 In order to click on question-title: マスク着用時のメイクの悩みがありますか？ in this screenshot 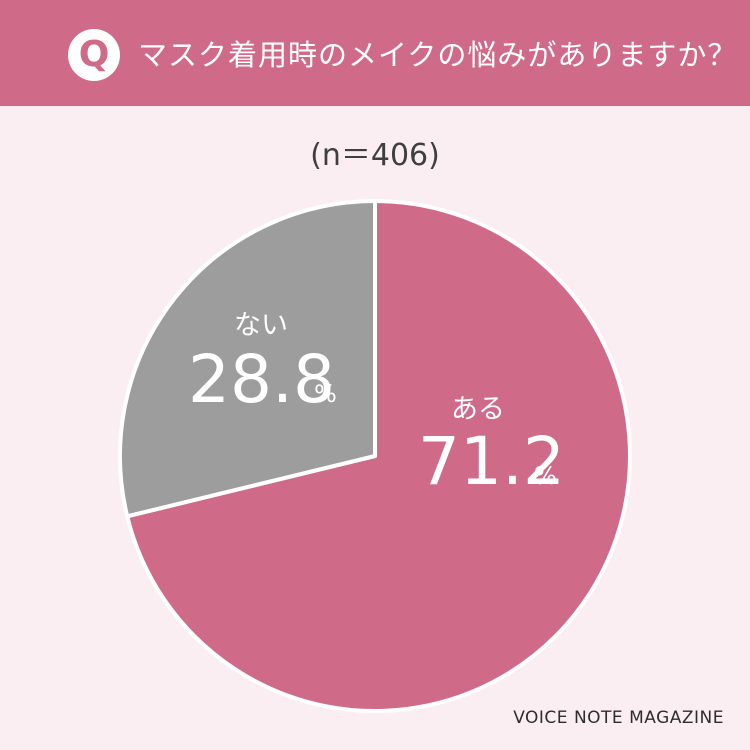, I will do `click(438, 55)`.